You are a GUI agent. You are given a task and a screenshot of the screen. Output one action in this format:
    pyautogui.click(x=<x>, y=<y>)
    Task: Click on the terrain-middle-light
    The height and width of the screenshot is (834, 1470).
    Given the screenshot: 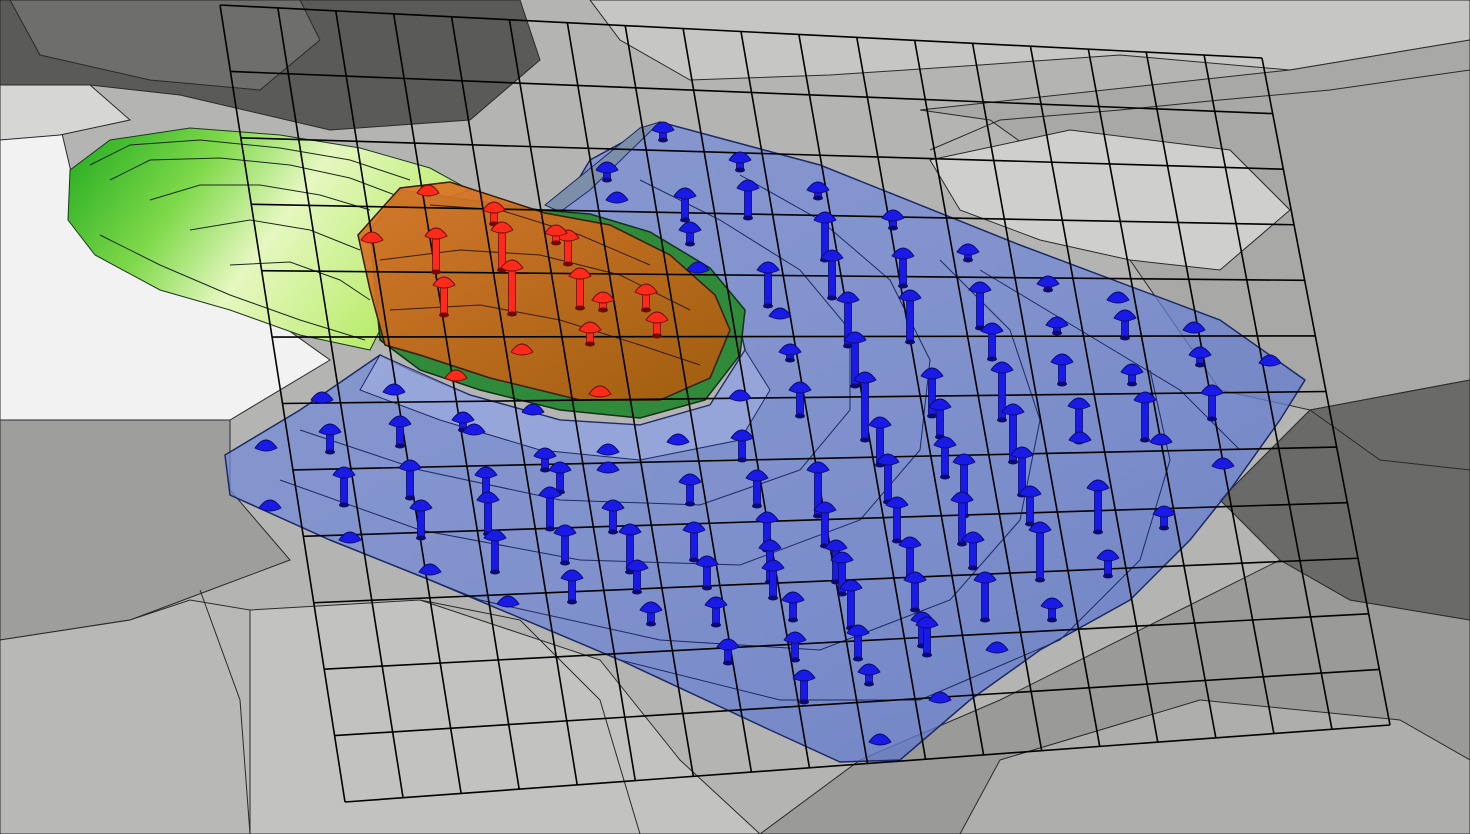 What is the action you would take?
    pyautogui.click(x=1110, y=200)
    